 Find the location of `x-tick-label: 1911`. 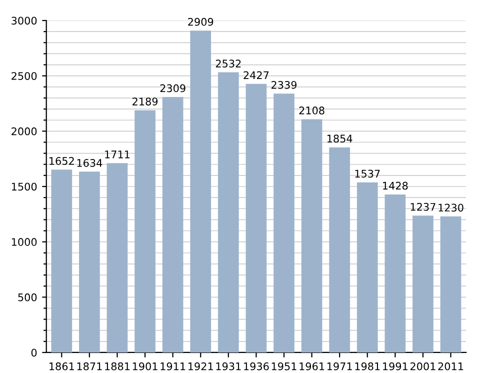

x-tick-label: 1911 is located at coordinates (173, 366).